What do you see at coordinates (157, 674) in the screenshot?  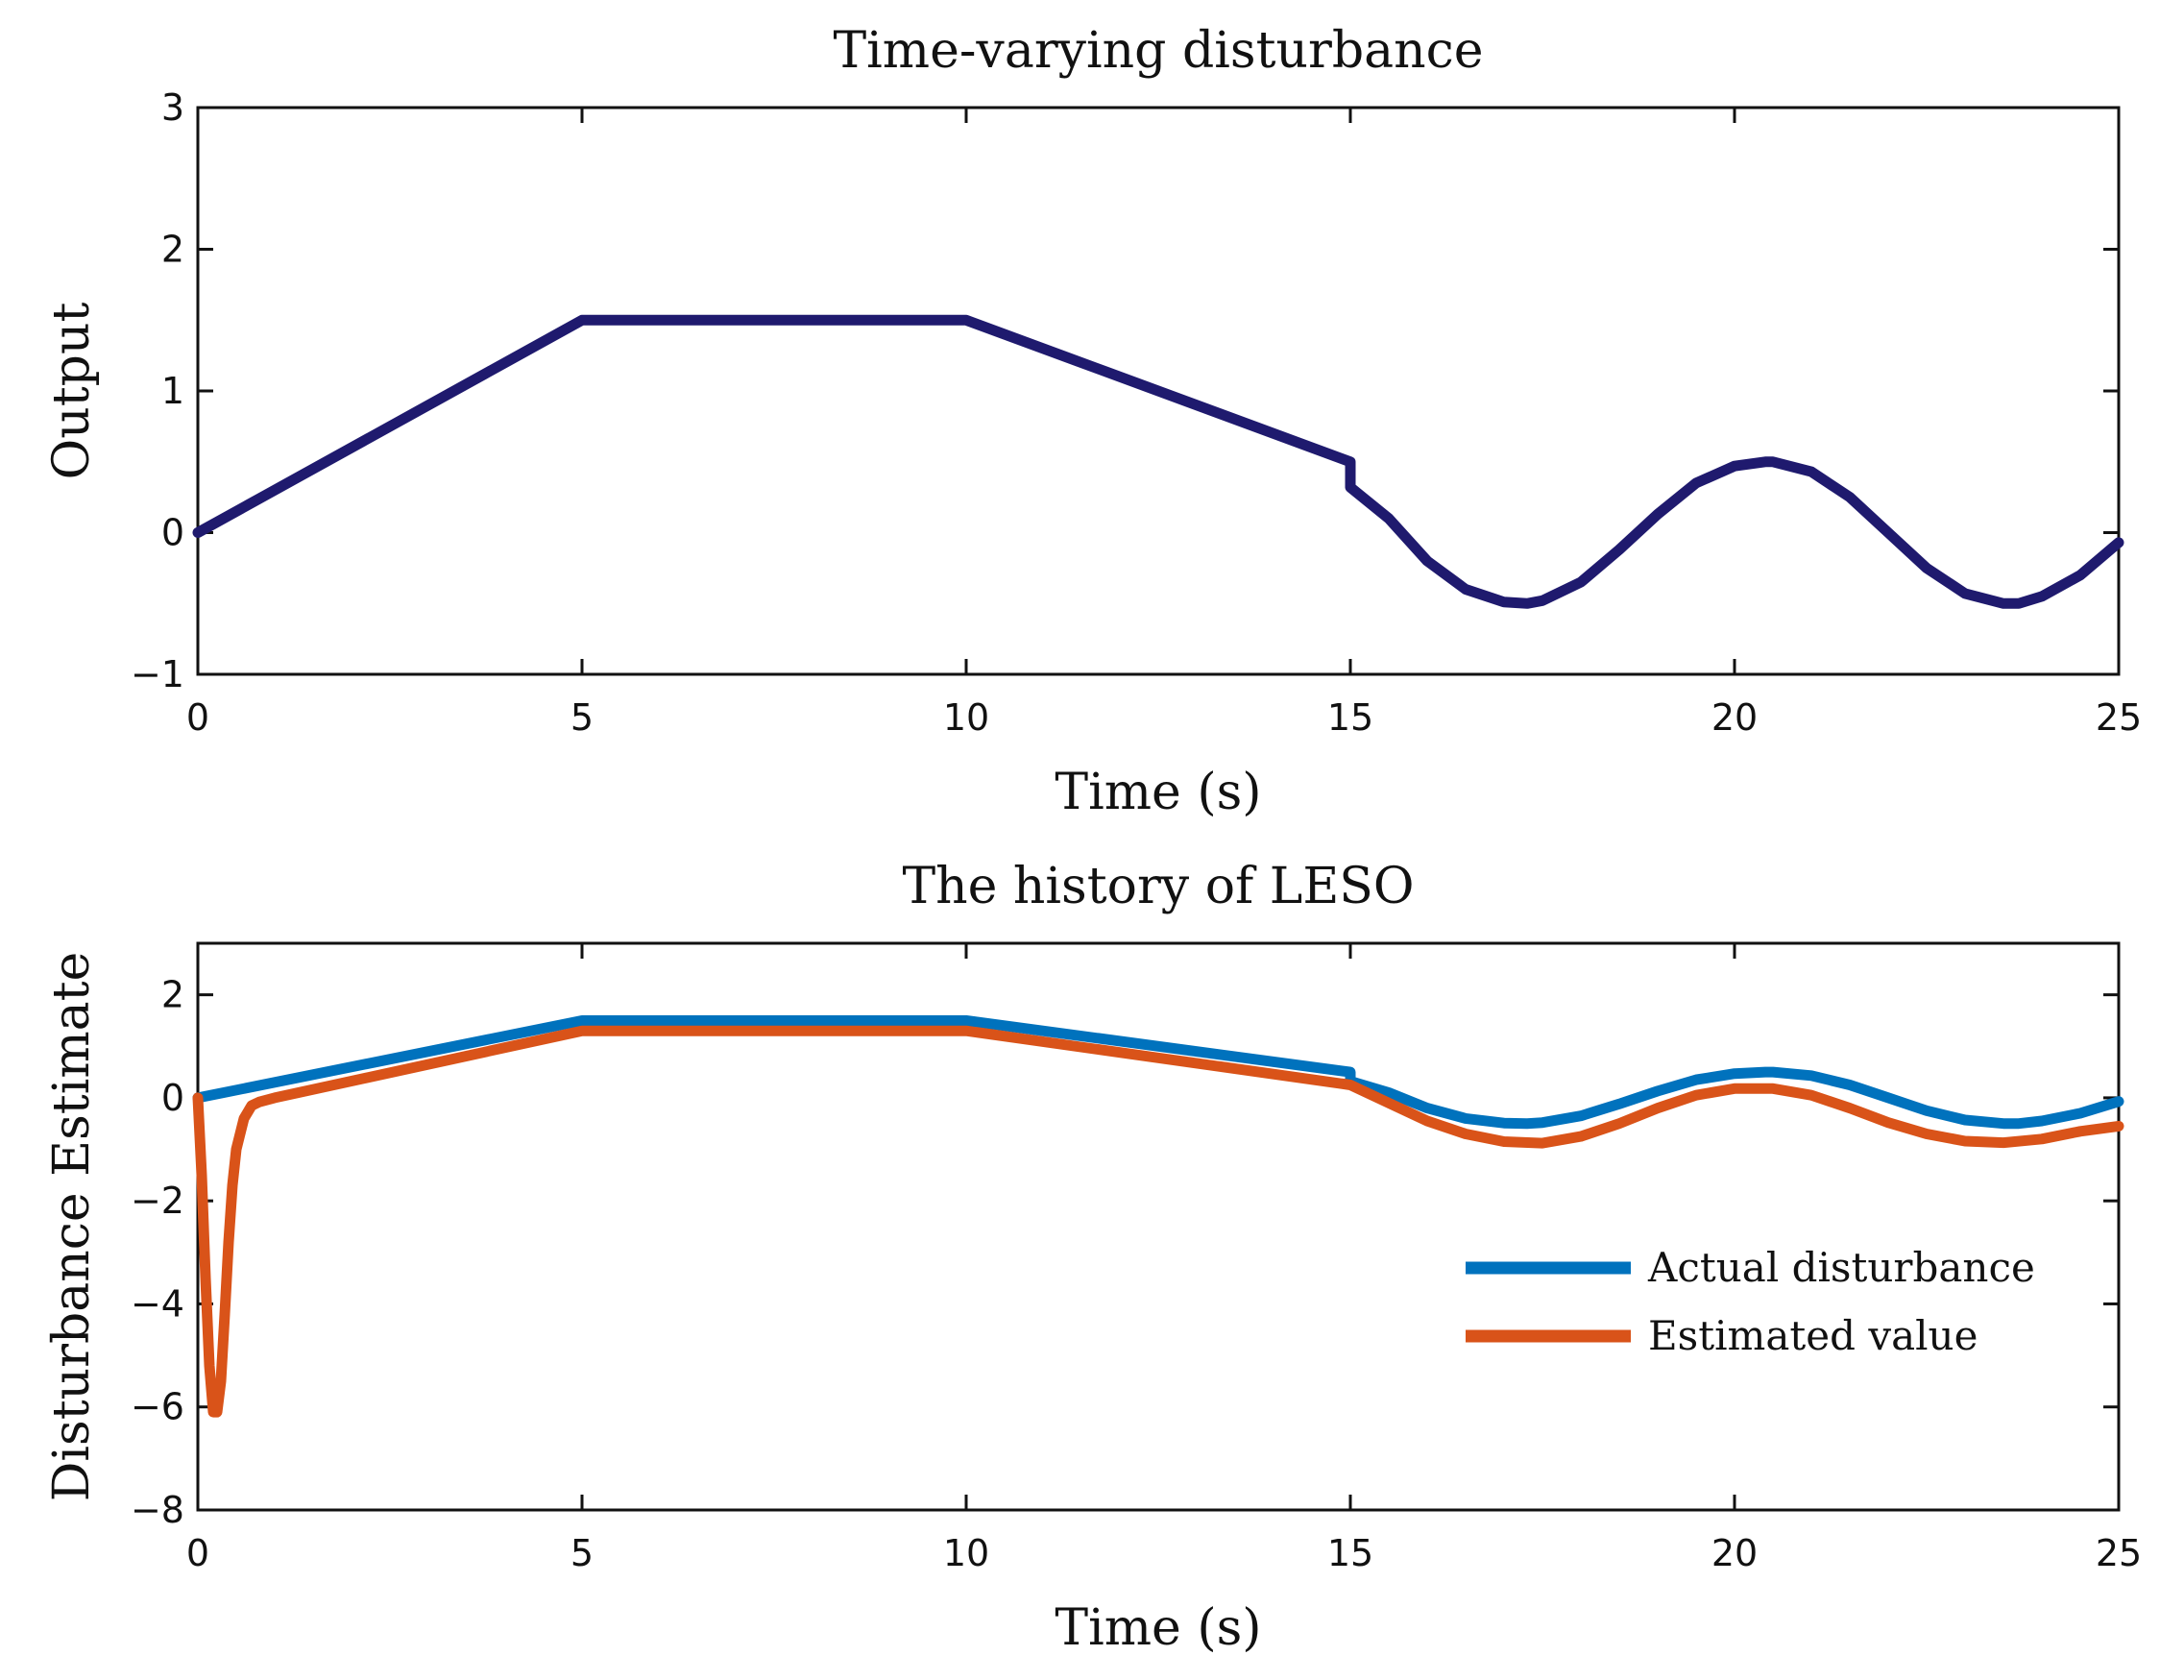 I see `y-tick-label: −1` at bounding box center [157, 674].